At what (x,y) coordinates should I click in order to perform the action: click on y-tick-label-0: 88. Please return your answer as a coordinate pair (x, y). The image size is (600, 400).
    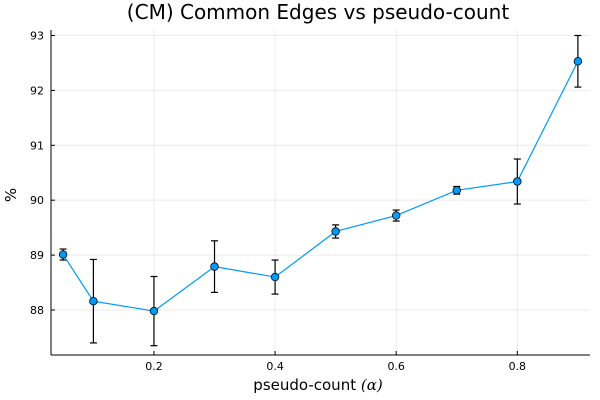
    Looking at the image, I should click on (37, 310).